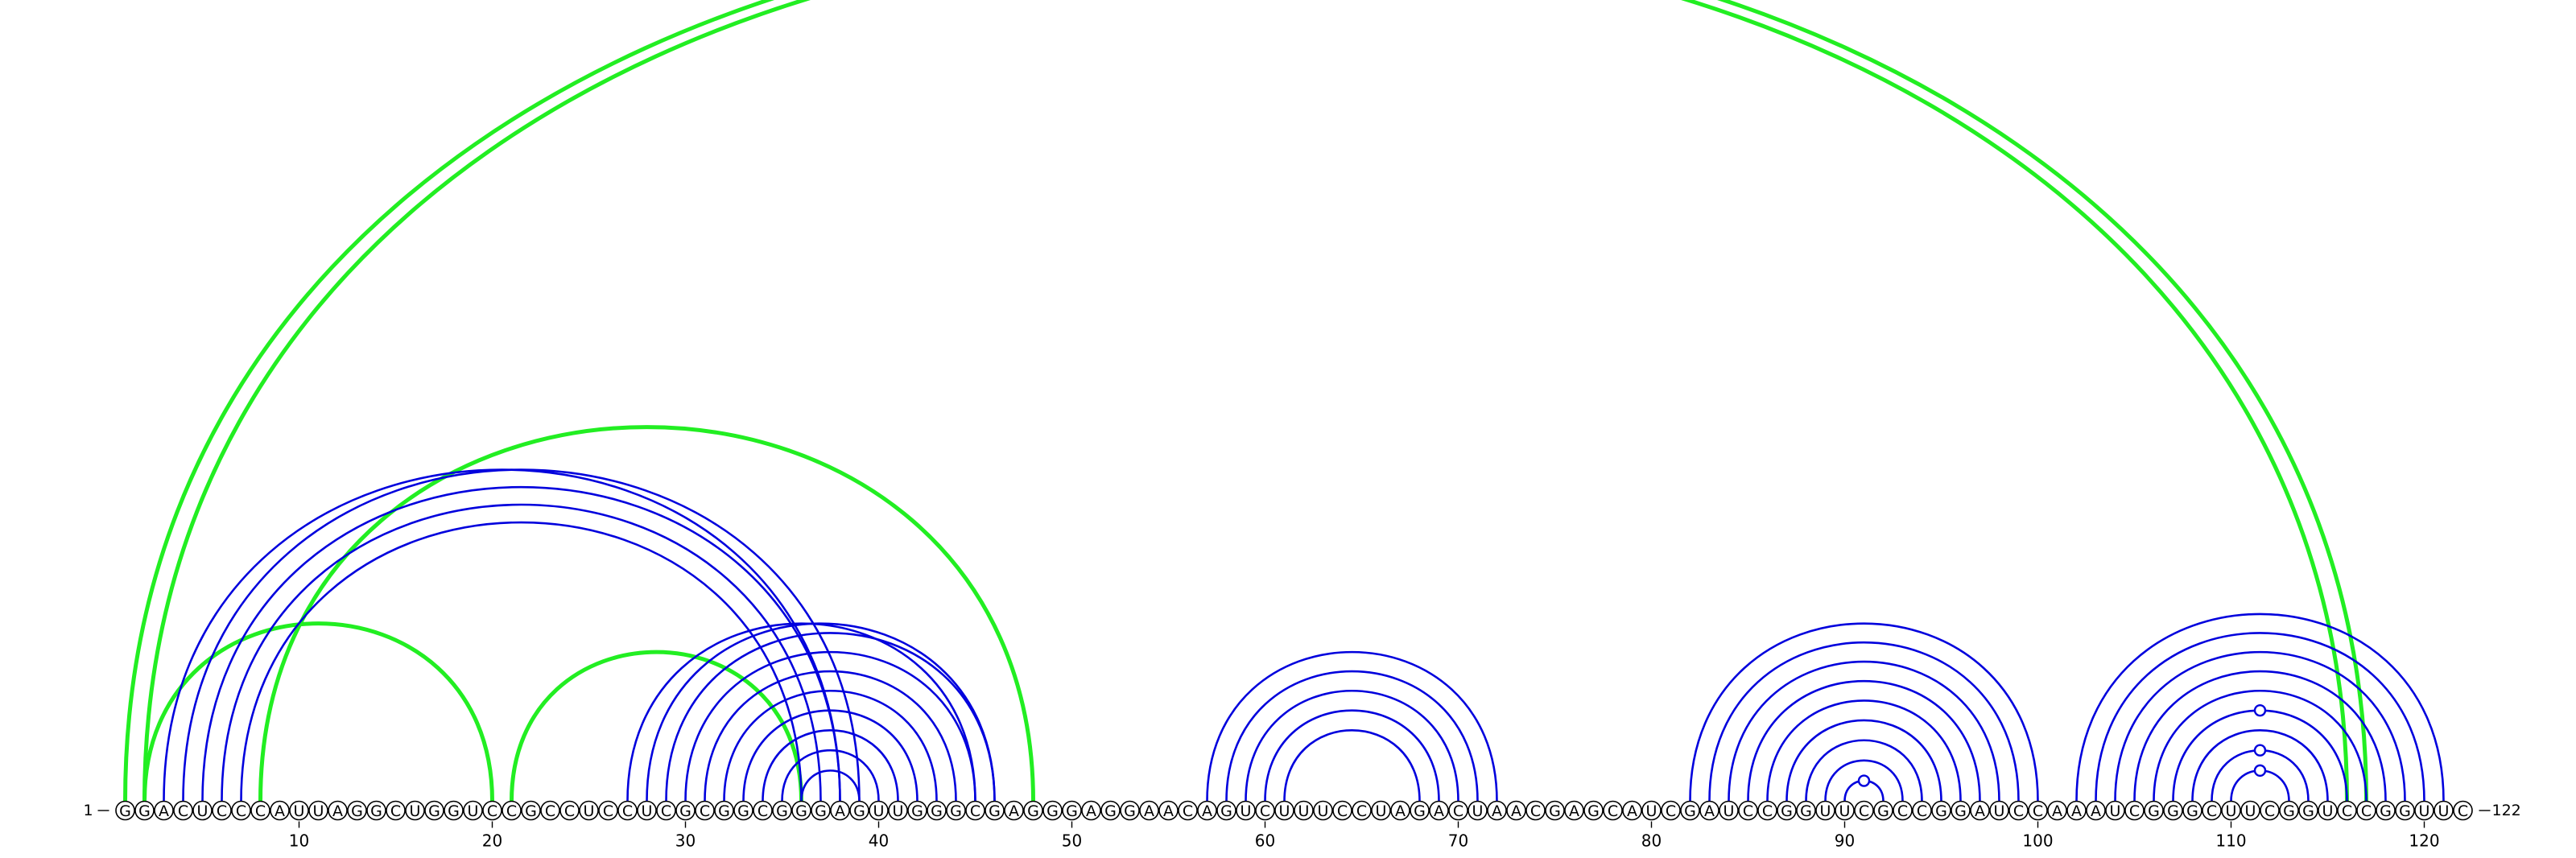 The image size is (2576, 858). I want to click on nucleotide-117: C, so click(2366, 811).